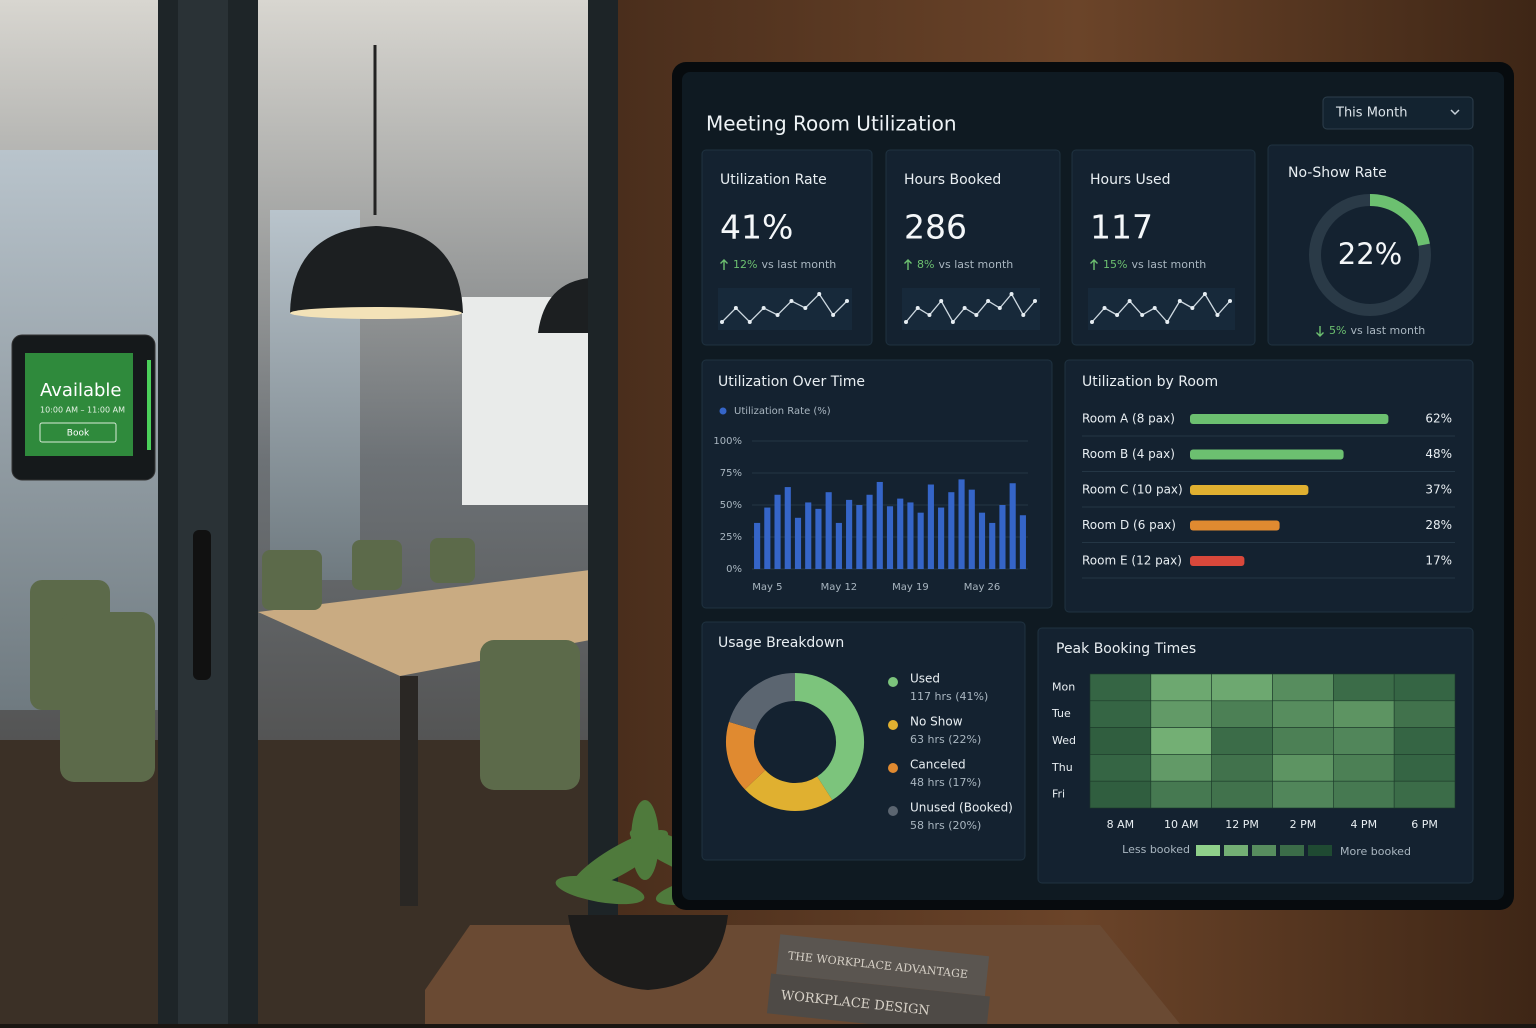  Describe the element at coordinates (1375, 851) in the screenshot. I see `legend-high: More booked` at that location.